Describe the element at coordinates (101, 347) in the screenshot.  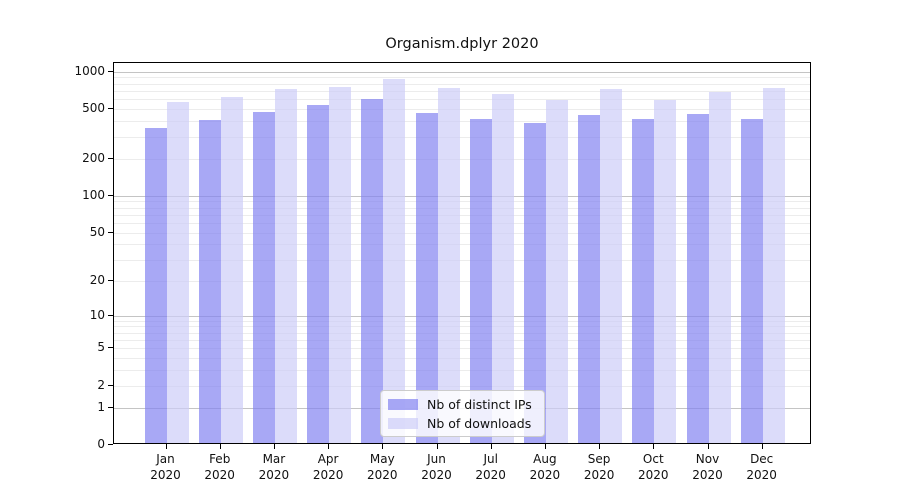
I see `y-axis-tick-label: 5` at that location.